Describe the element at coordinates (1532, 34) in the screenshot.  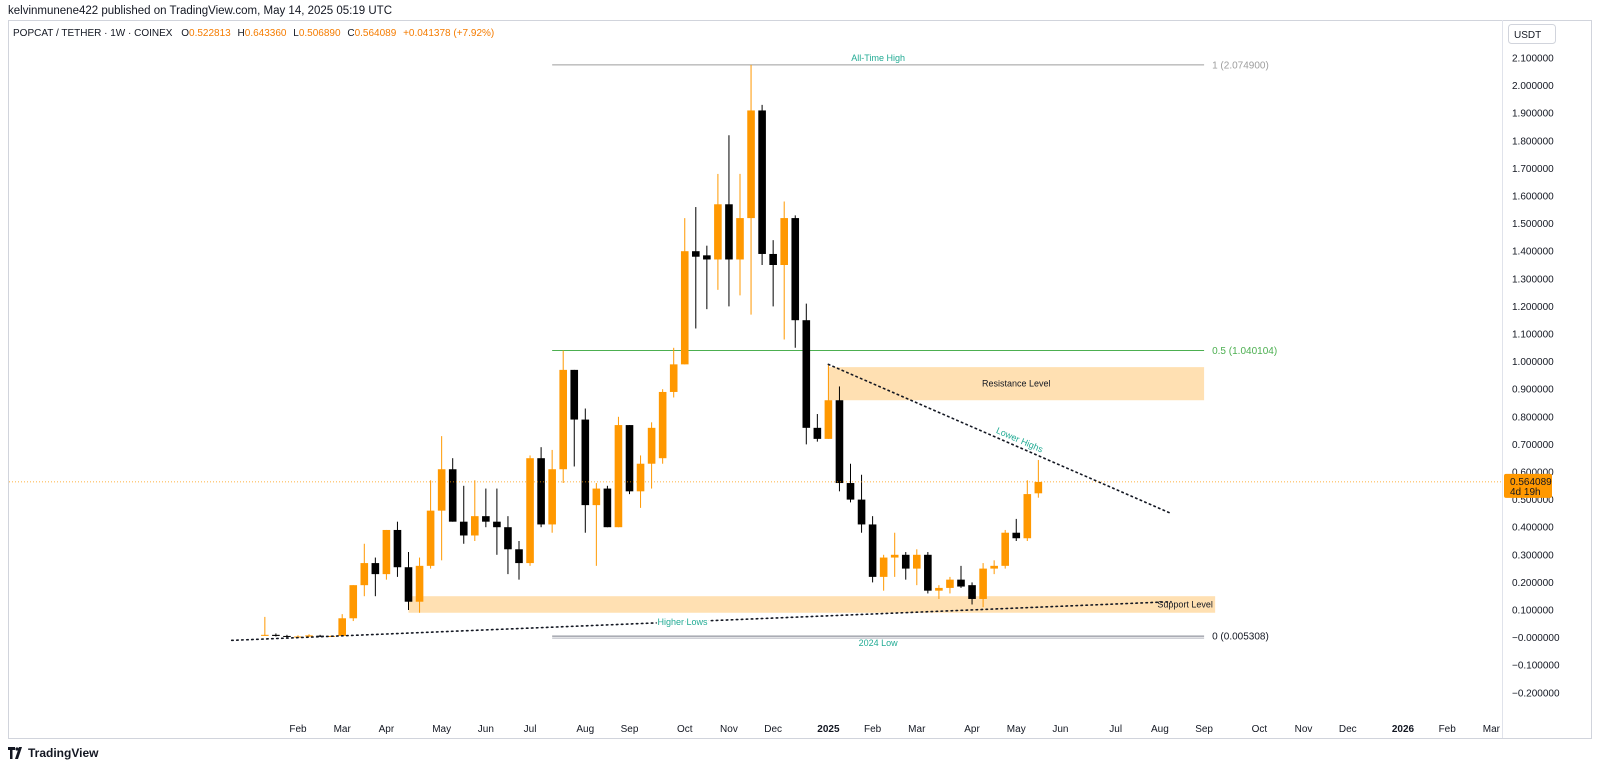
I see `currency-button: USDT` at that location.